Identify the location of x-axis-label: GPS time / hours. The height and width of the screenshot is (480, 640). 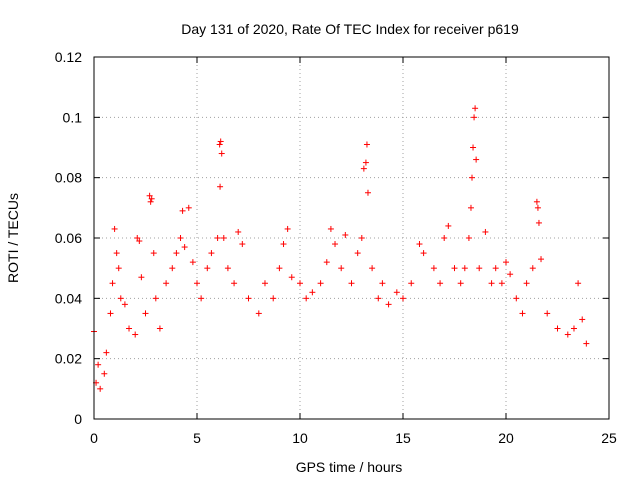
(349, 467).